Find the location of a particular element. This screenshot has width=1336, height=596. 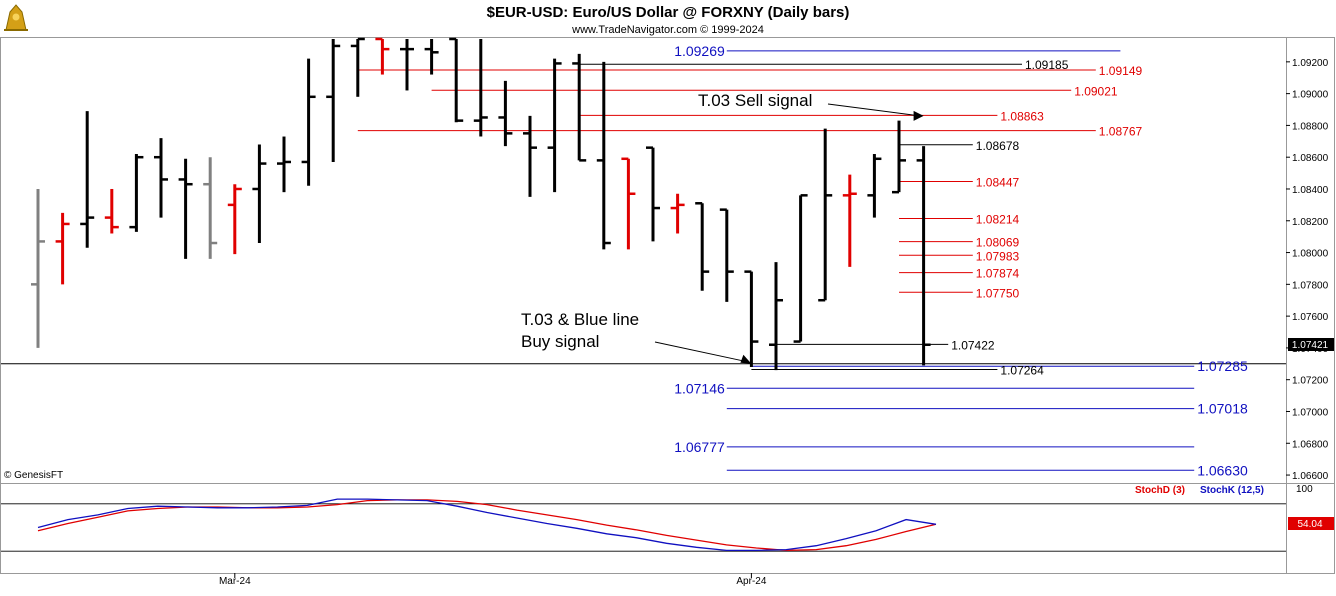

buy-signal-label-0: T.03 & Blue line is located at coordinates (580, 319).